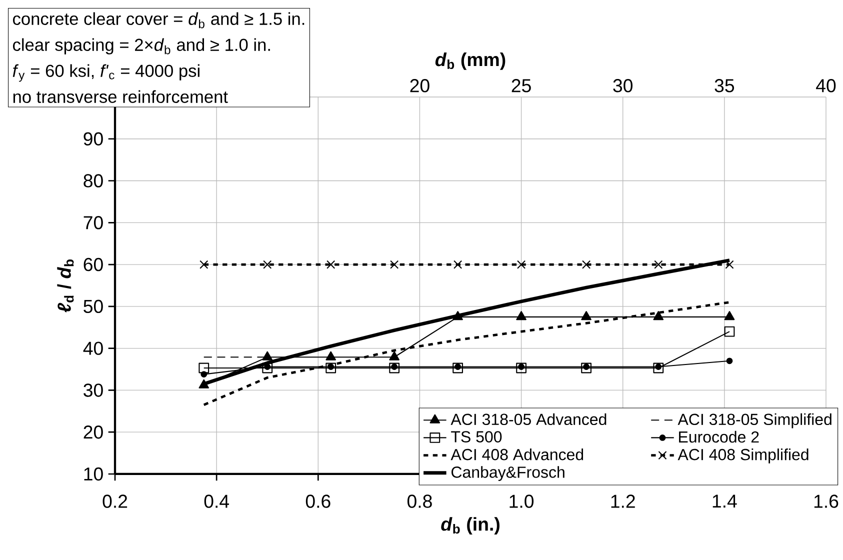  I want to click on legend-label: ACI 408 Simplified, so click(743, 456).